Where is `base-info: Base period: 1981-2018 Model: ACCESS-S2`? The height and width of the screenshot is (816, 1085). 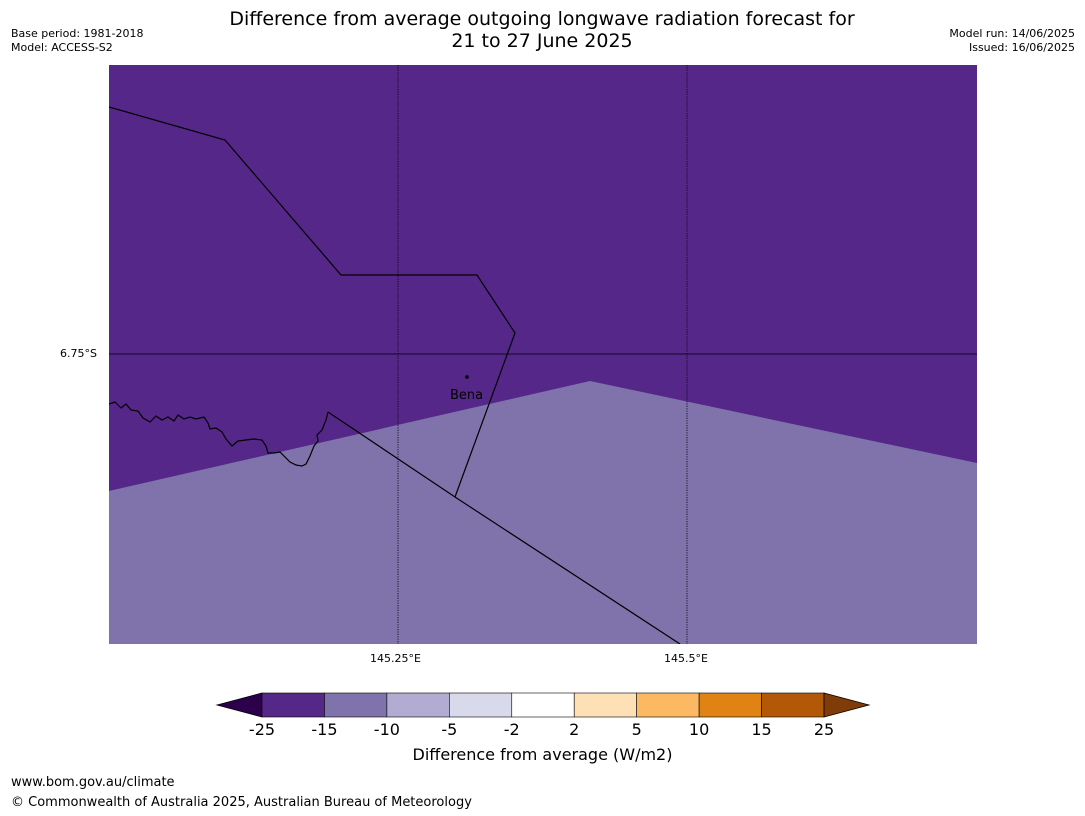 base-info: Base period: 1981-2018 Model: ACCESS-S2 is located at coordinates (77, 41).